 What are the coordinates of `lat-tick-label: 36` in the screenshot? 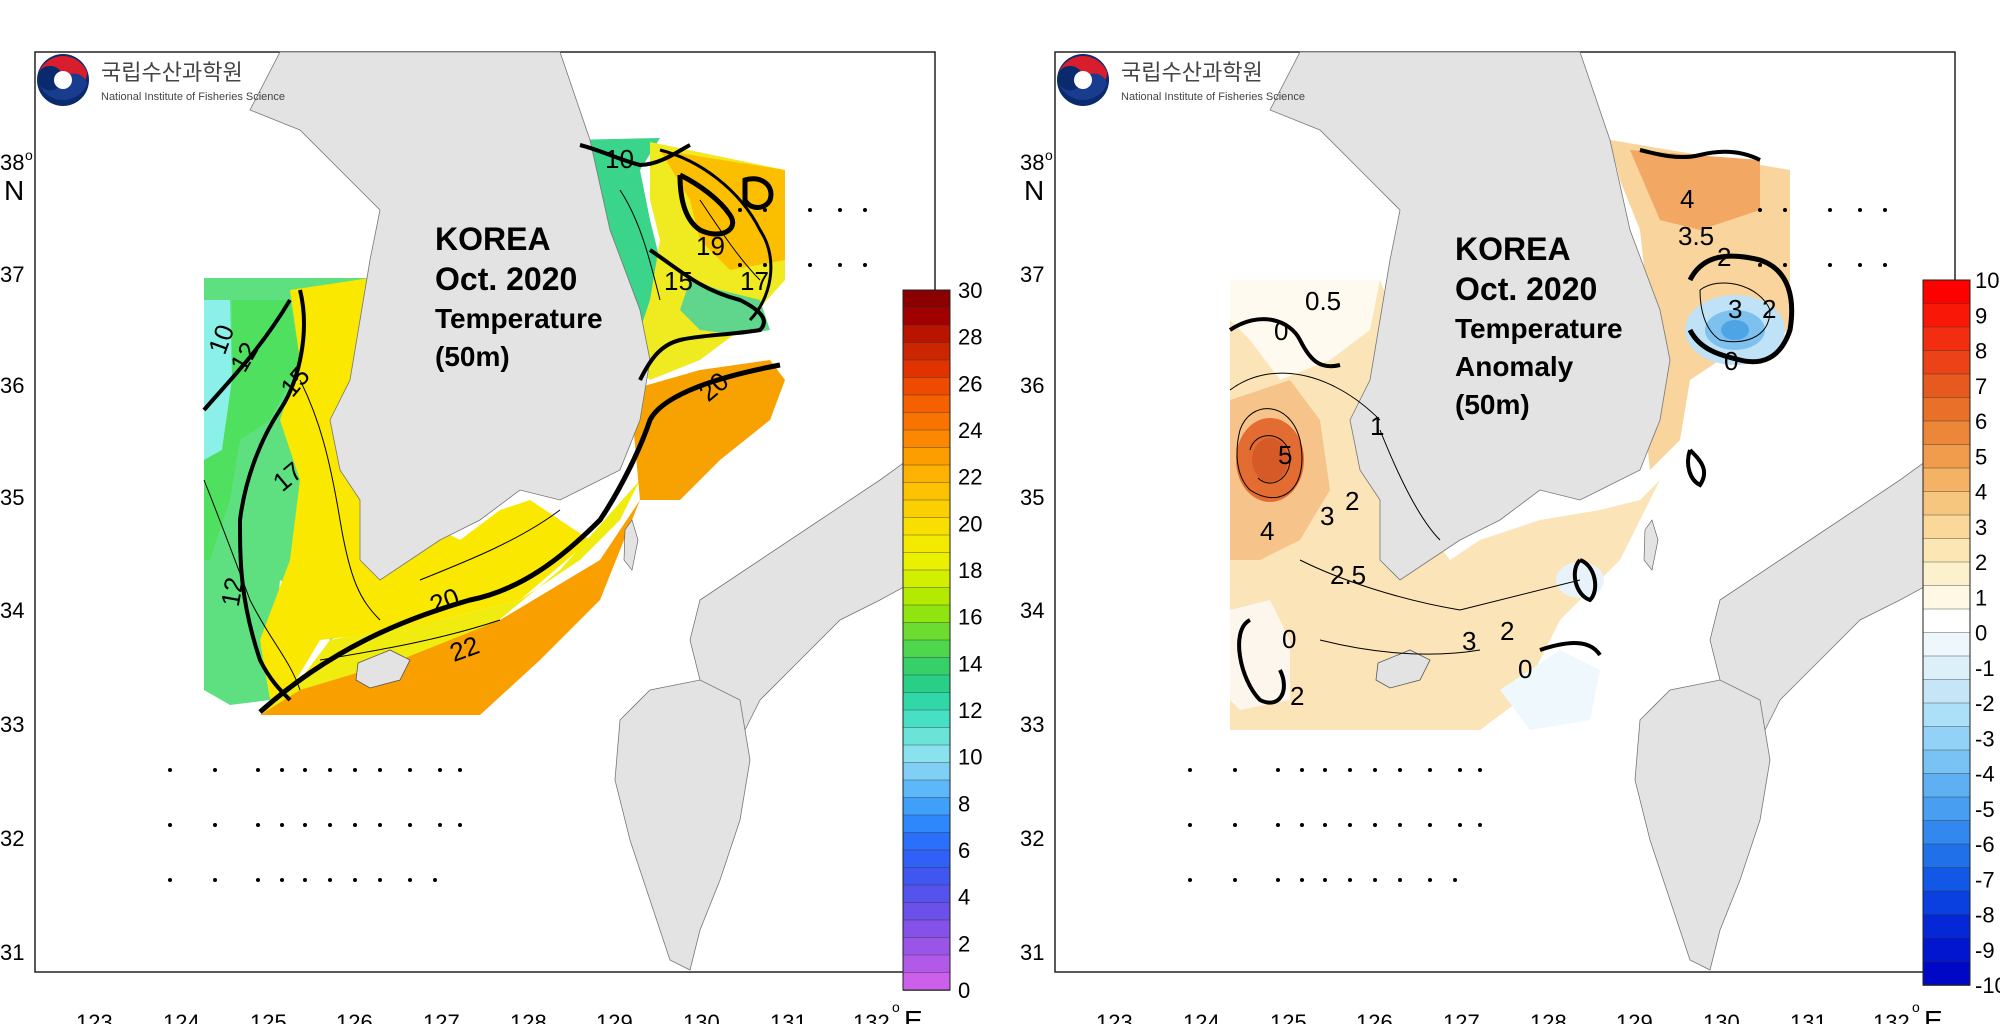 It's located at (1032, 385).